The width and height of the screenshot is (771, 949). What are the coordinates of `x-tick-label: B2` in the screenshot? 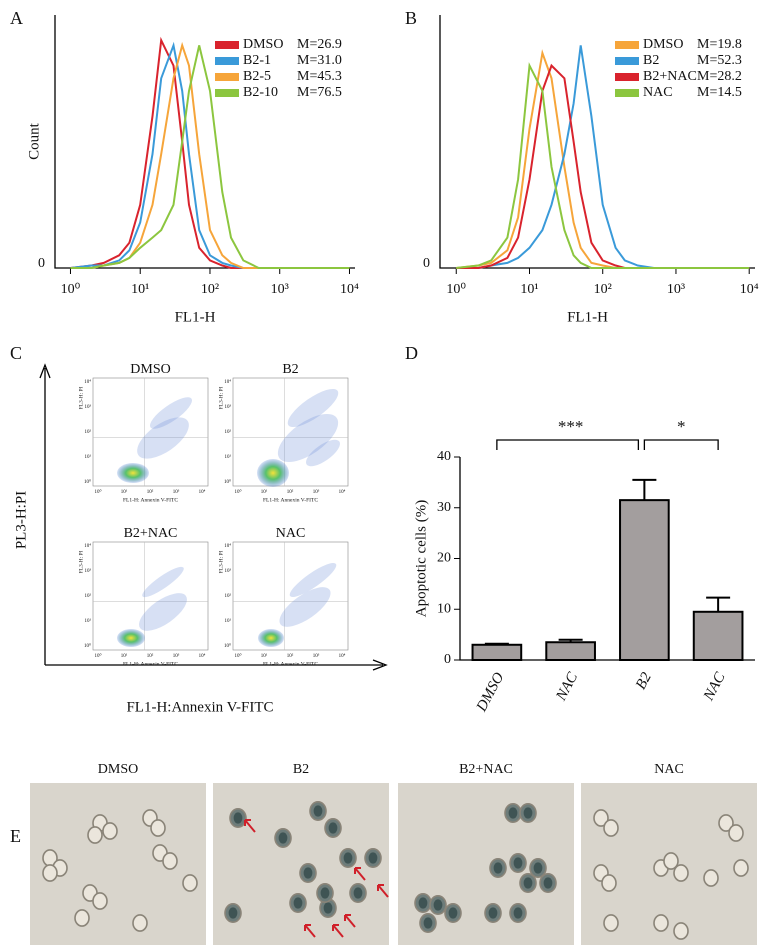 It's located at (644, 681).